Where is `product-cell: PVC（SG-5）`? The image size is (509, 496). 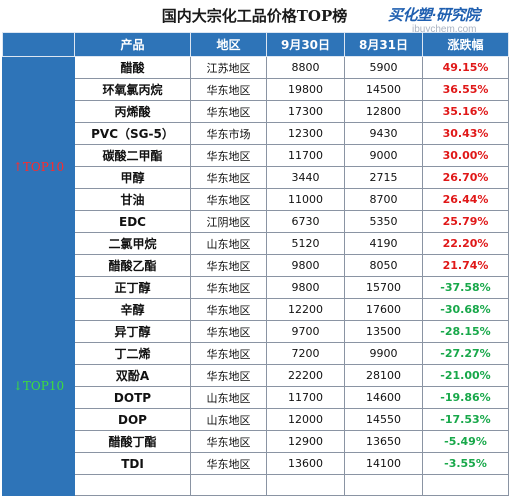
product-cell: PVC（SG-5） is located at coordinates (132, 133).